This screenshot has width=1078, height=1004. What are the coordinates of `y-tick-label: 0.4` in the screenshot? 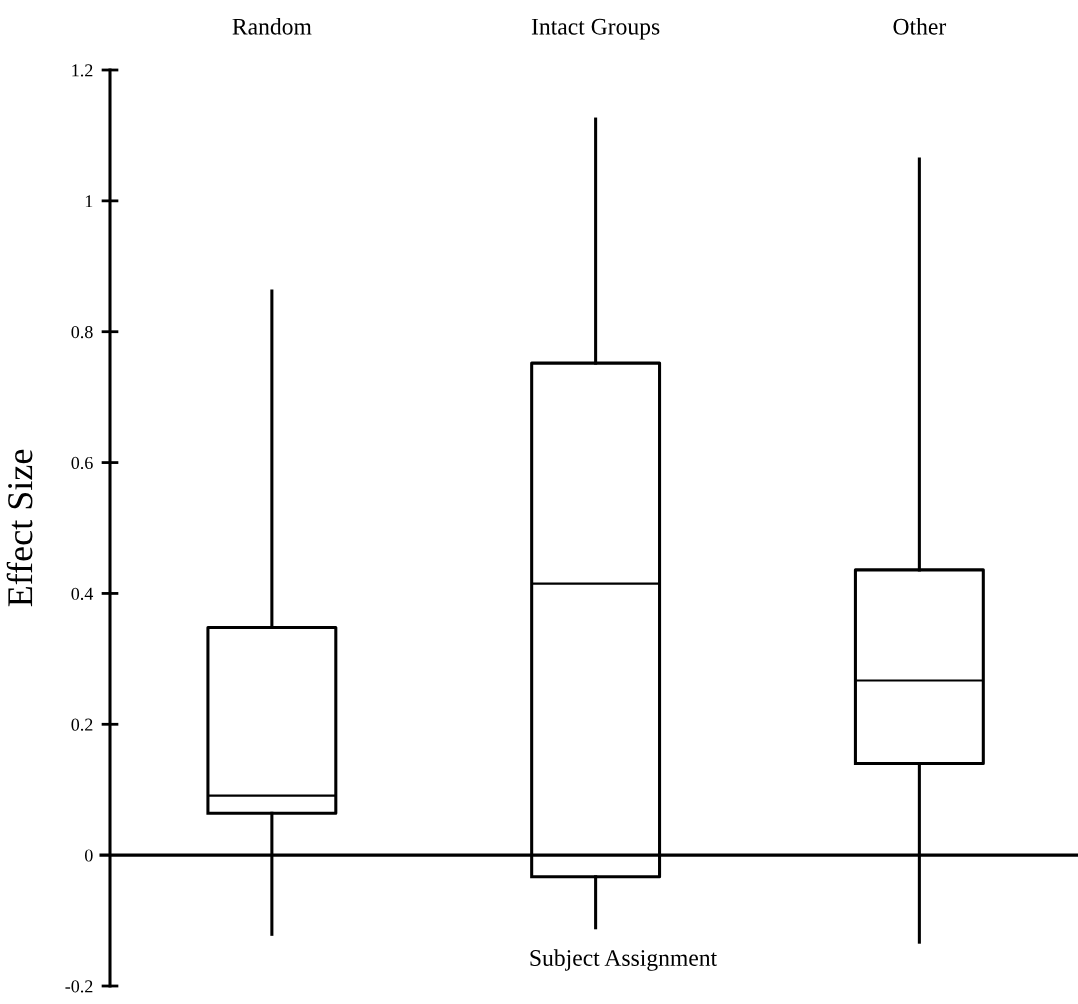 It's located at (82, 593).